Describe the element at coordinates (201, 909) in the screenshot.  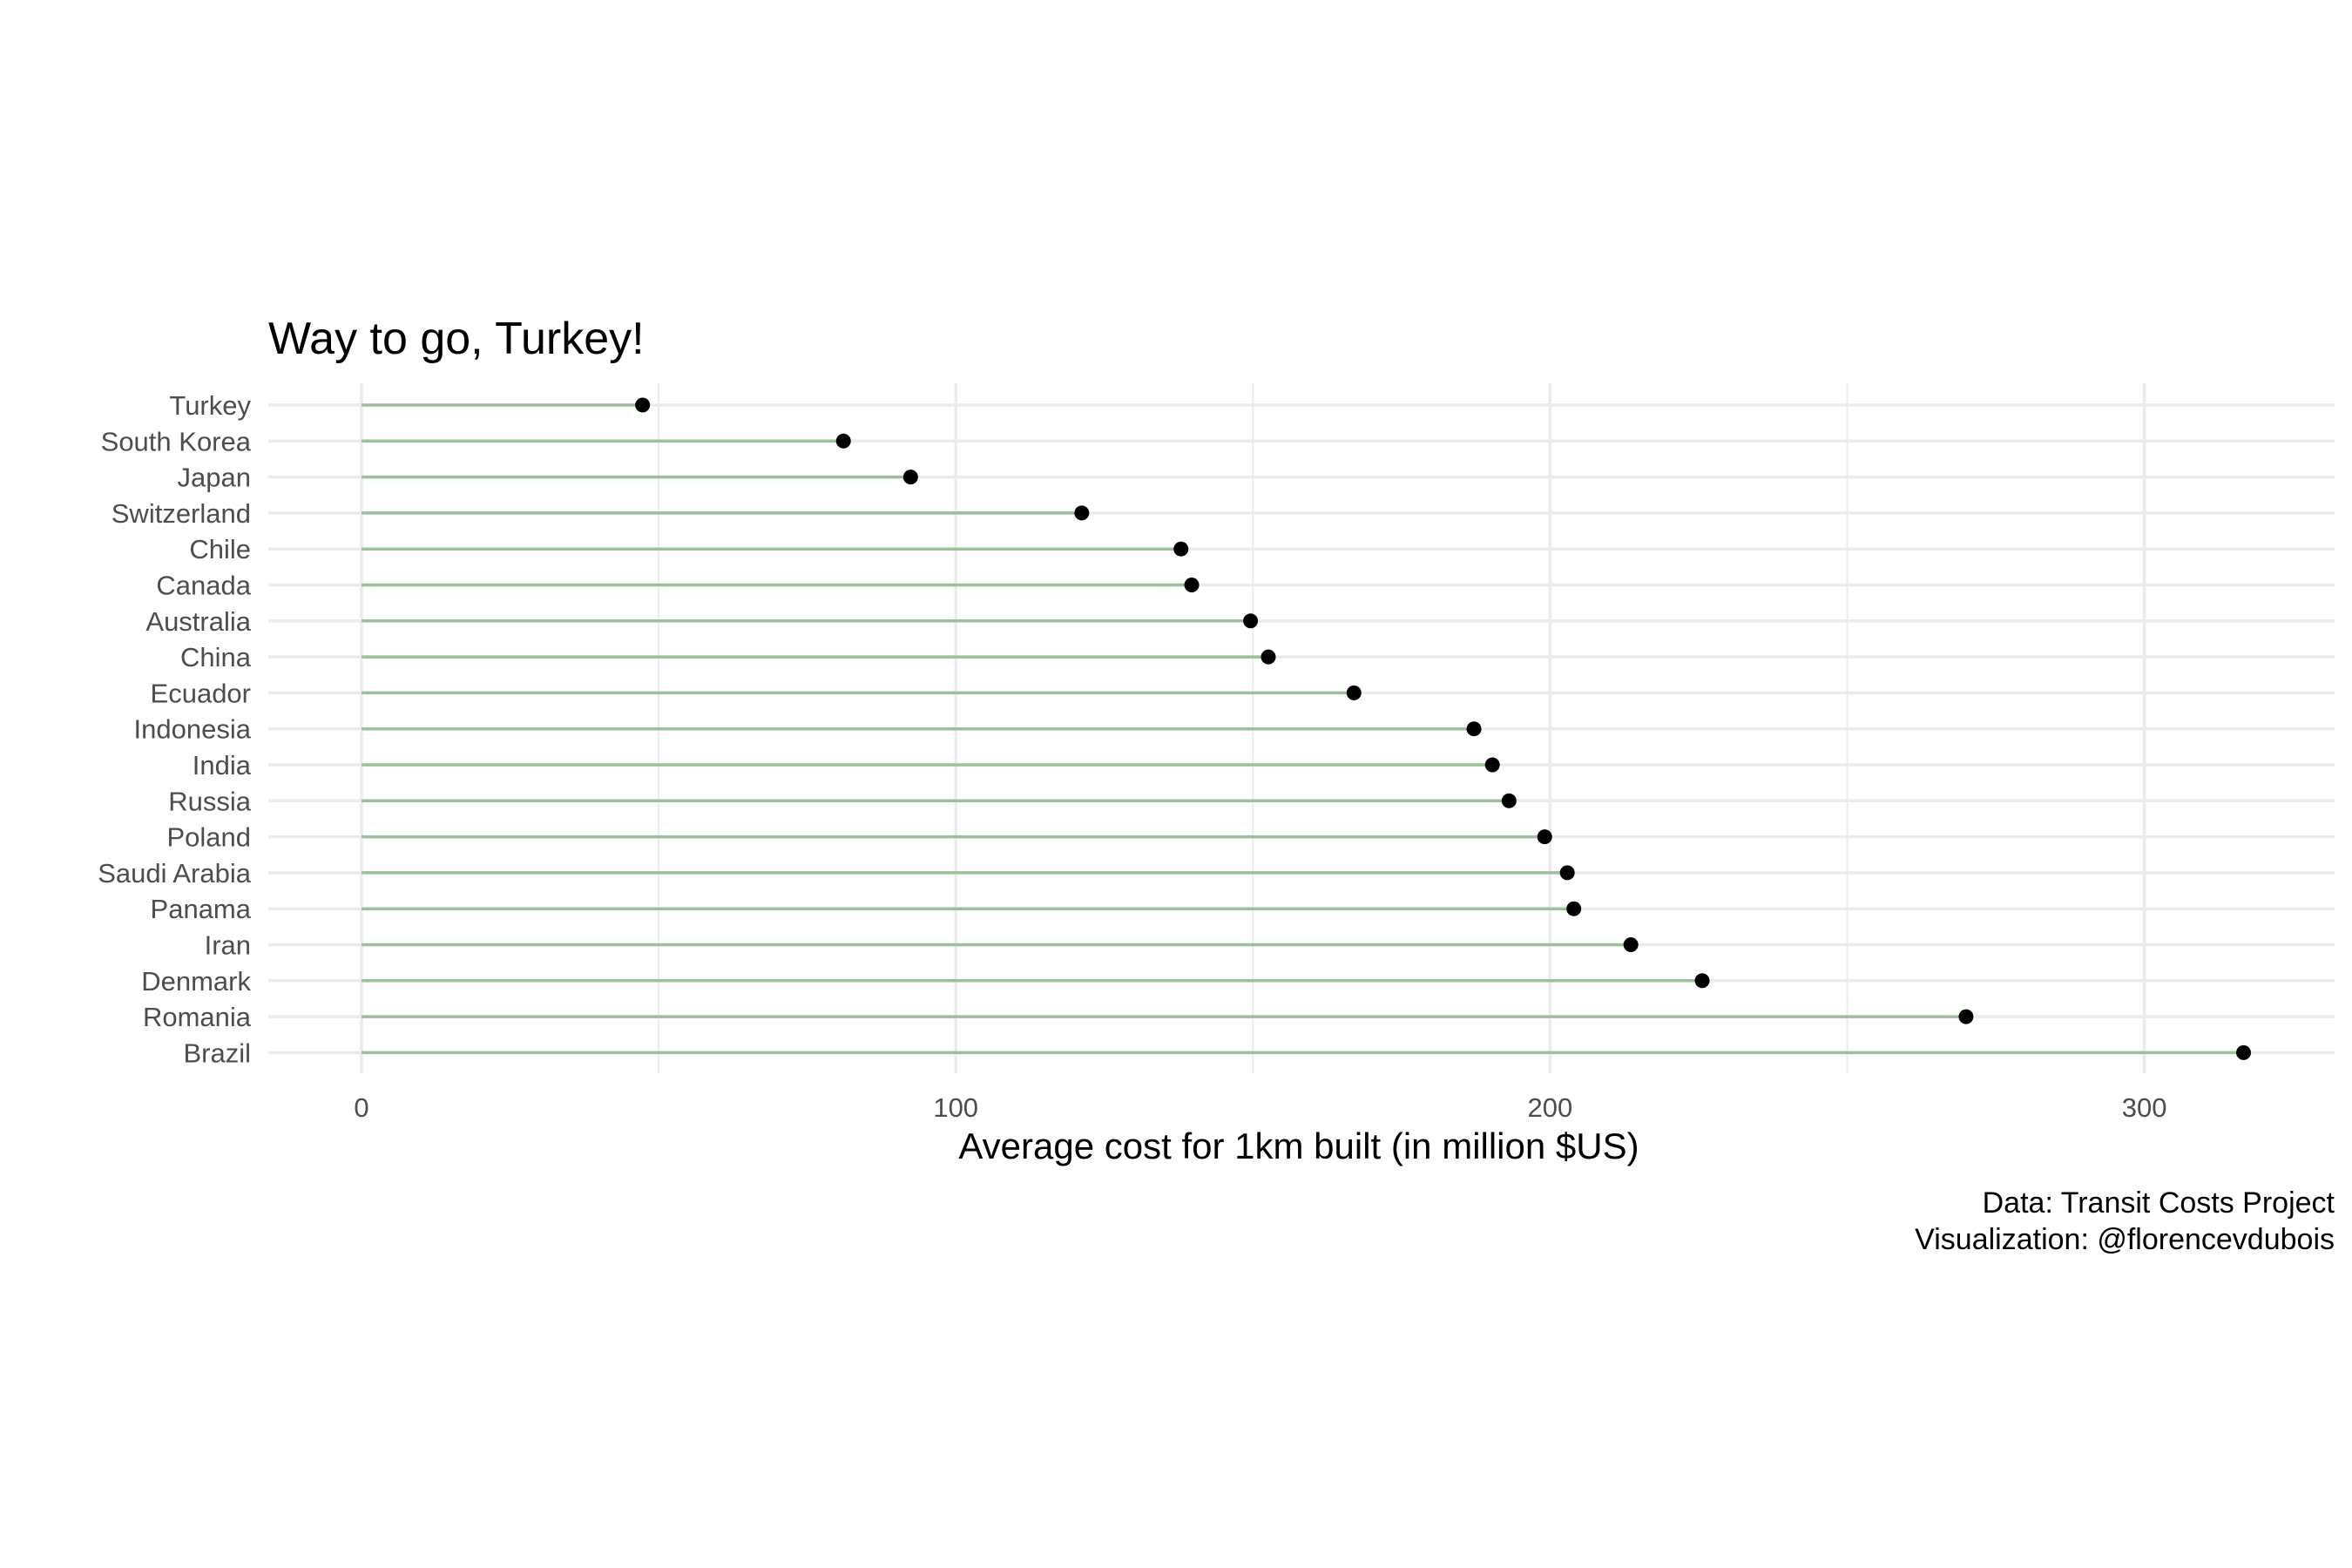
I see `y-tick-label: Panama` at that location.